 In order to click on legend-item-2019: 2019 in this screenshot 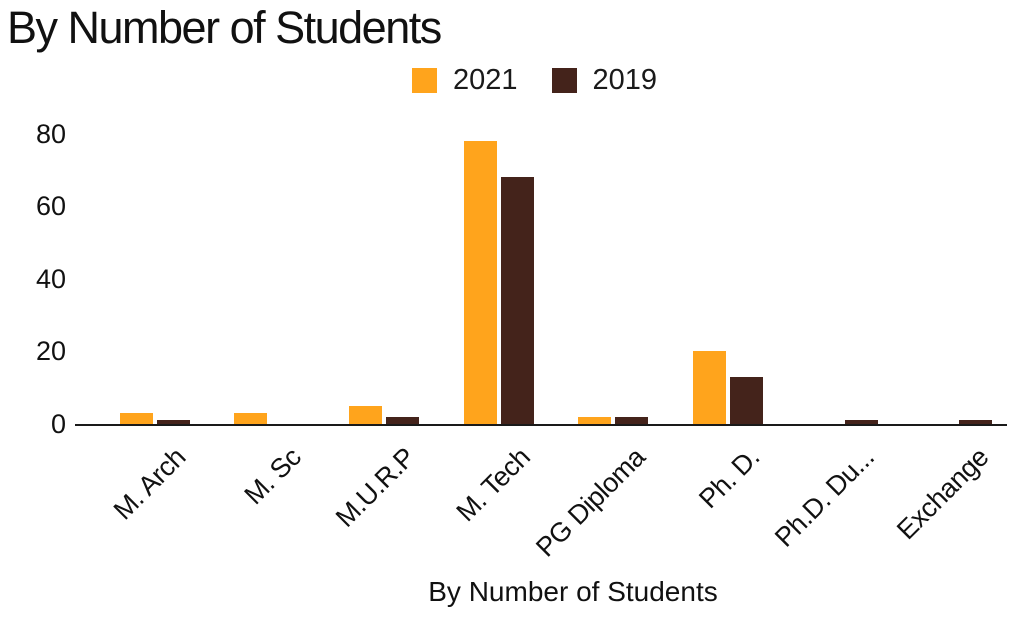, I will do `click(604, 80)`.